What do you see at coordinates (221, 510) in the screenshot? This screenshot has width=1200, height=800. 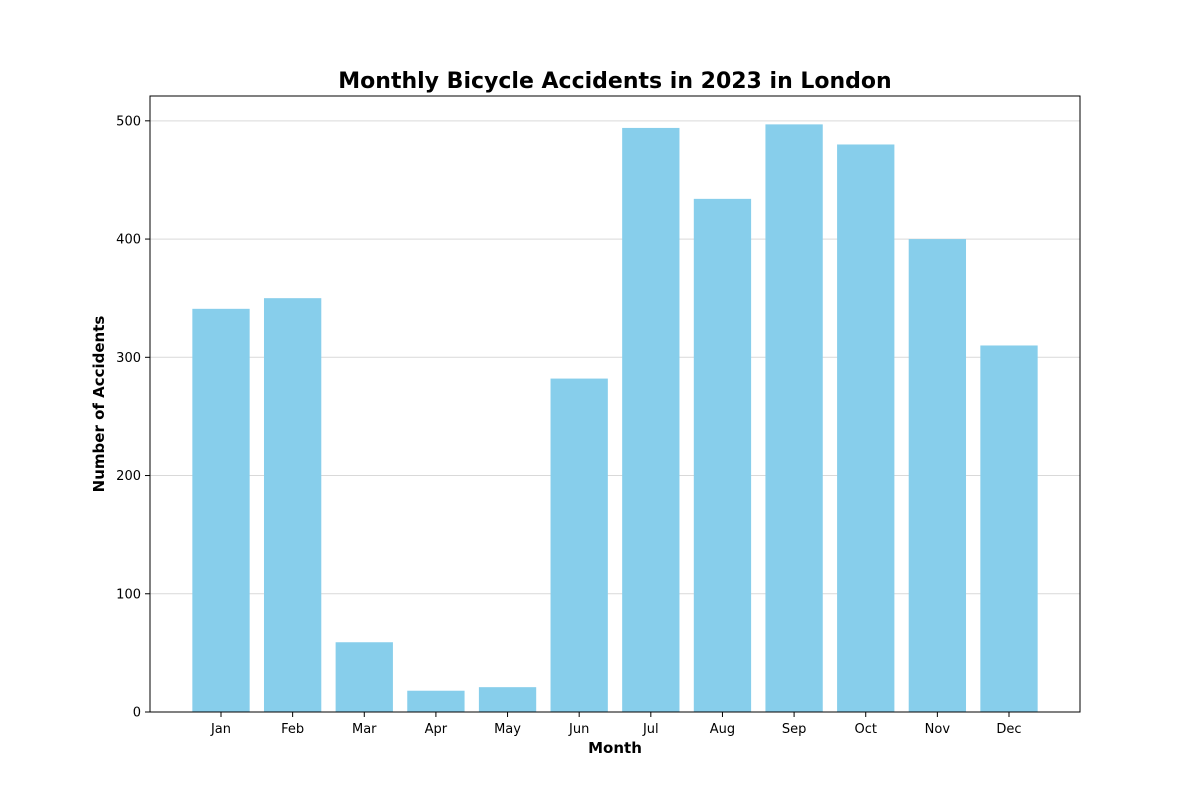 I see `bar-jan` at bounding box center [221, 510].